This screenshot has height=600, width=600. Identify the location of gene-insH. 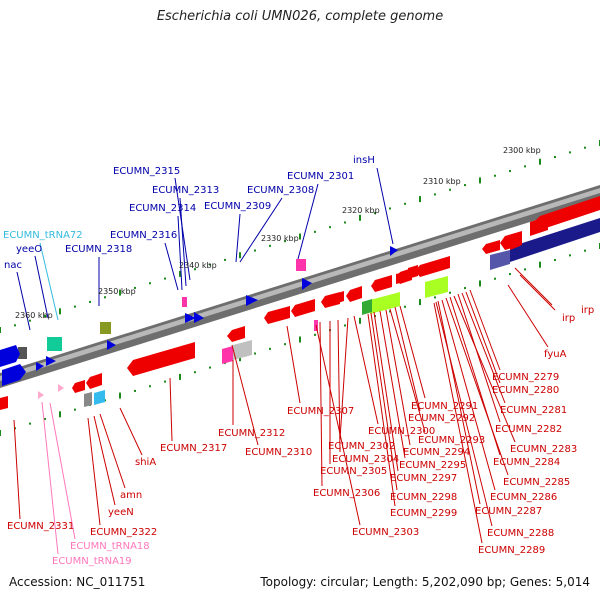
(394, 251).